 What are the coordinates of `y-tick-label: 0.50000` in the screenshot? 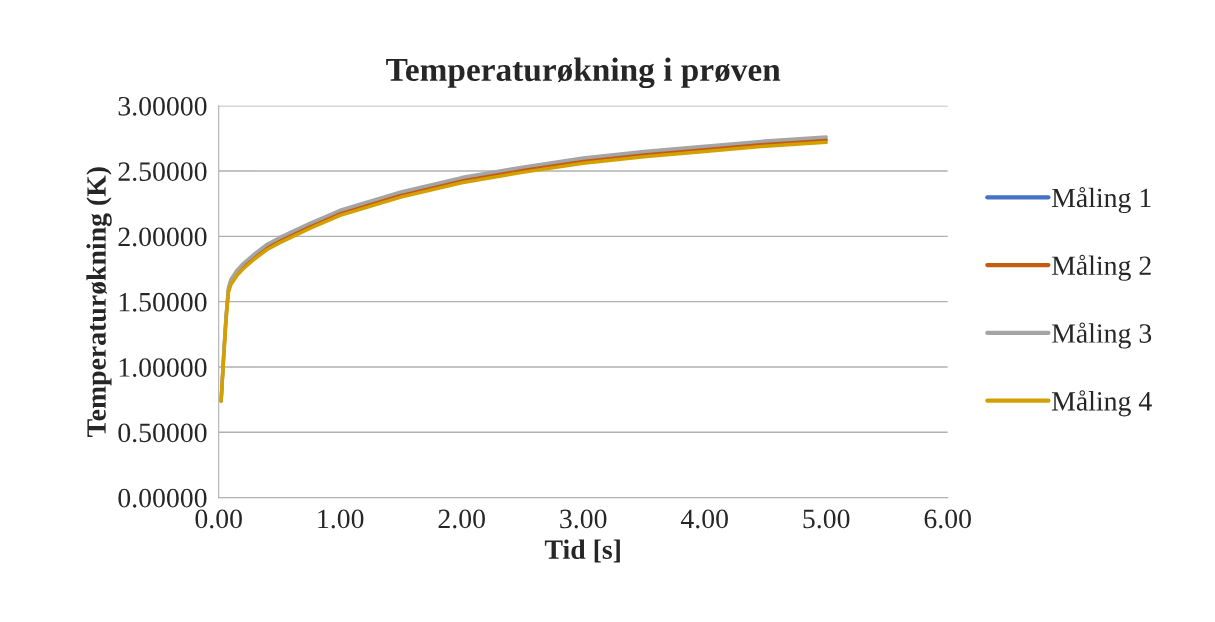 It's located at (162, 433).